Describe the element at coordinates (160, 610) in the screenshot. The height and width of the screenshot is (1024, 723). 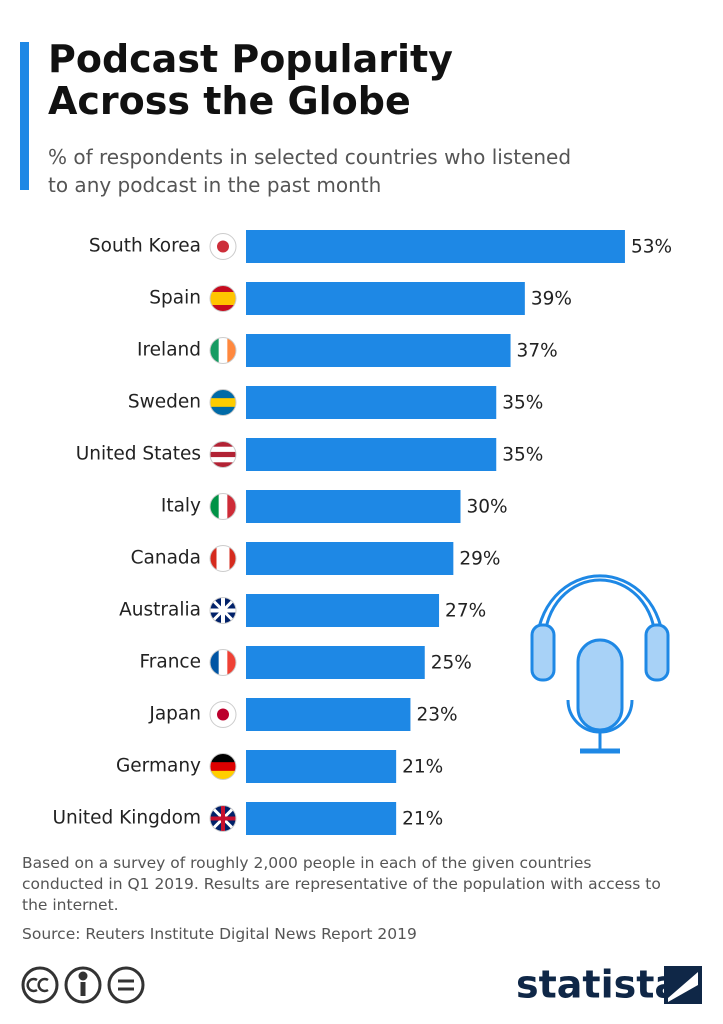
I see `category-label: Australia` at that location.